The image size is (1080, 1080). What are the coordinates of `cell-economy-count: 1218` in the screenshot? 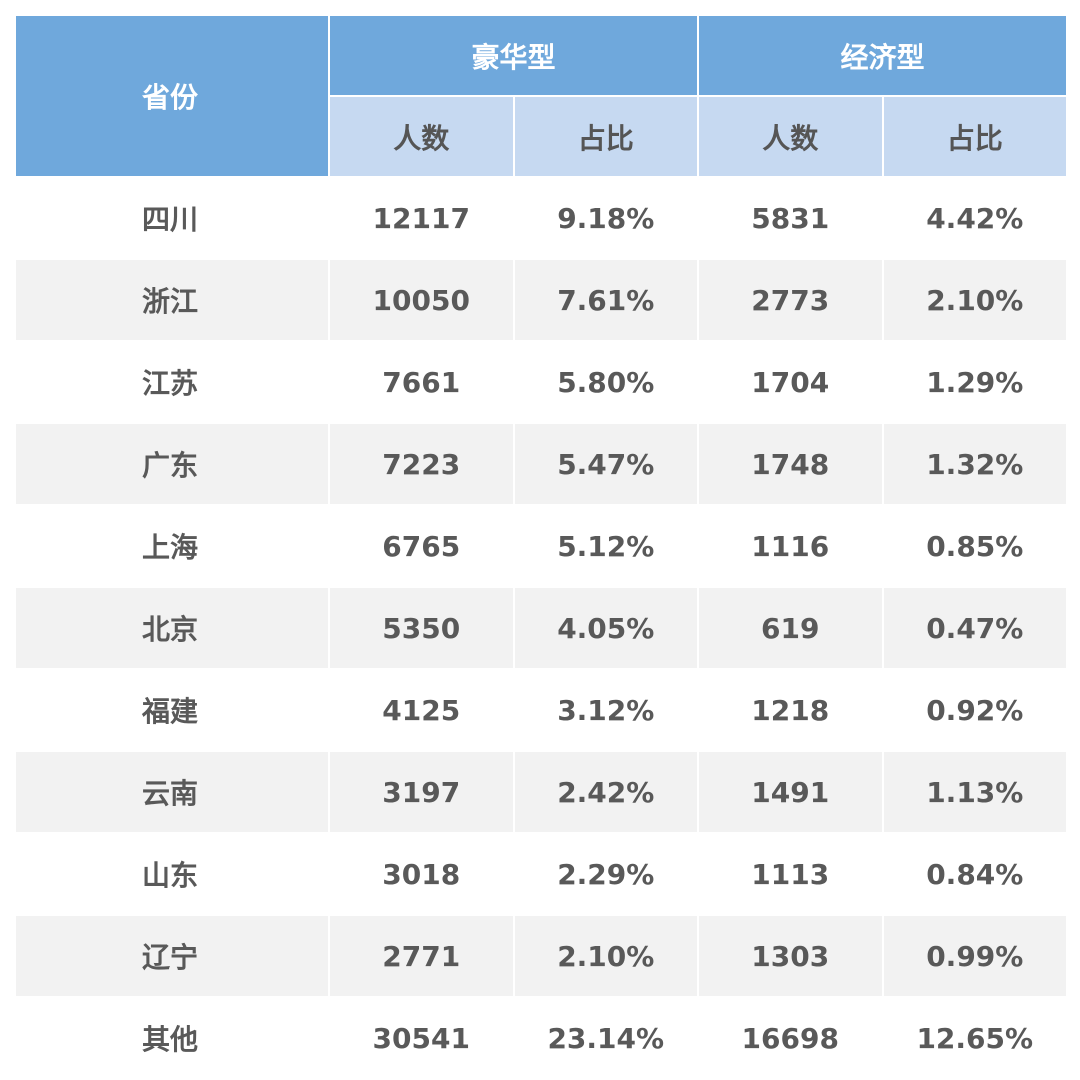 It's located at (790, 710).